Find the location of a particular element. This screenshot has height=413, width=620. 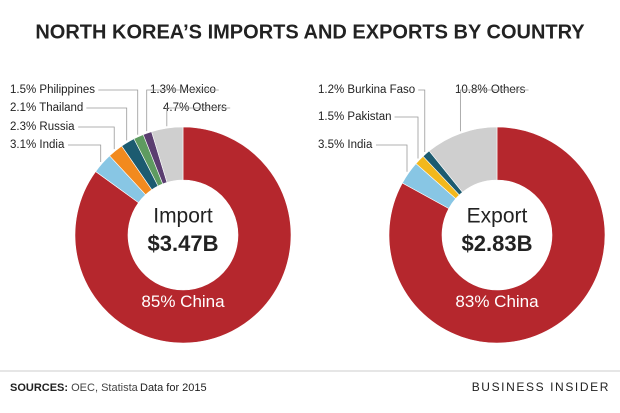

category-label: Russia is located at coordinates (57, 127).